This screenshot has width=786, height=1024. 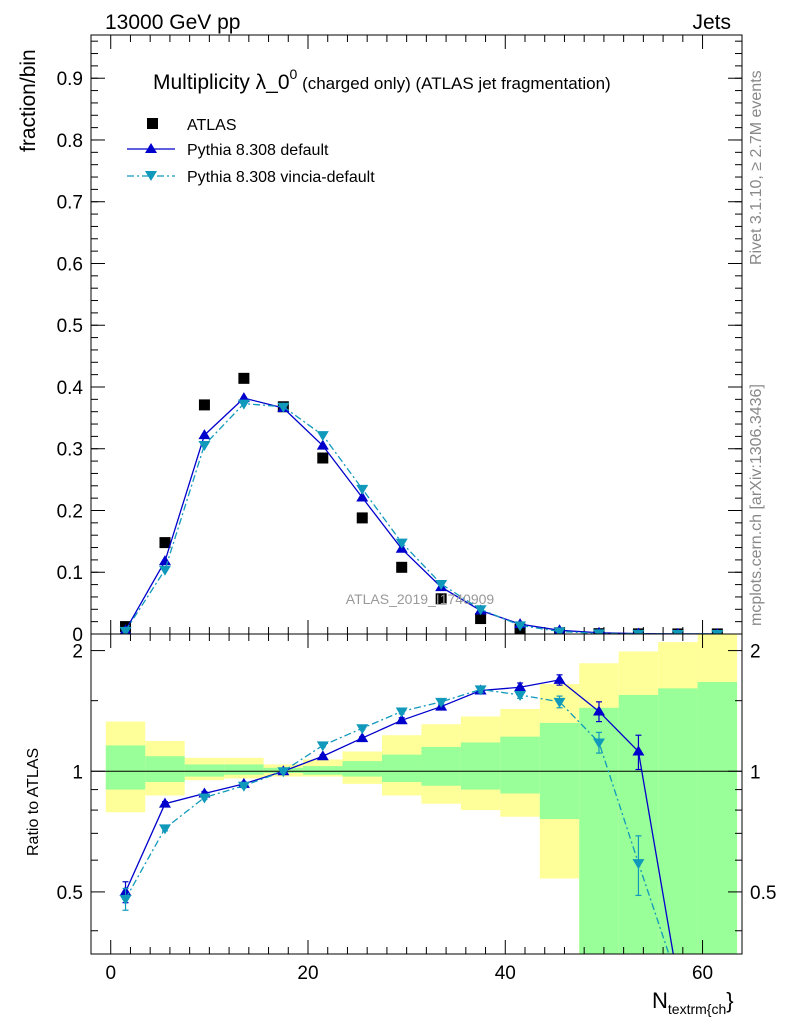 I want to click on x-tick-label: 20, so click(x=307, y=973).